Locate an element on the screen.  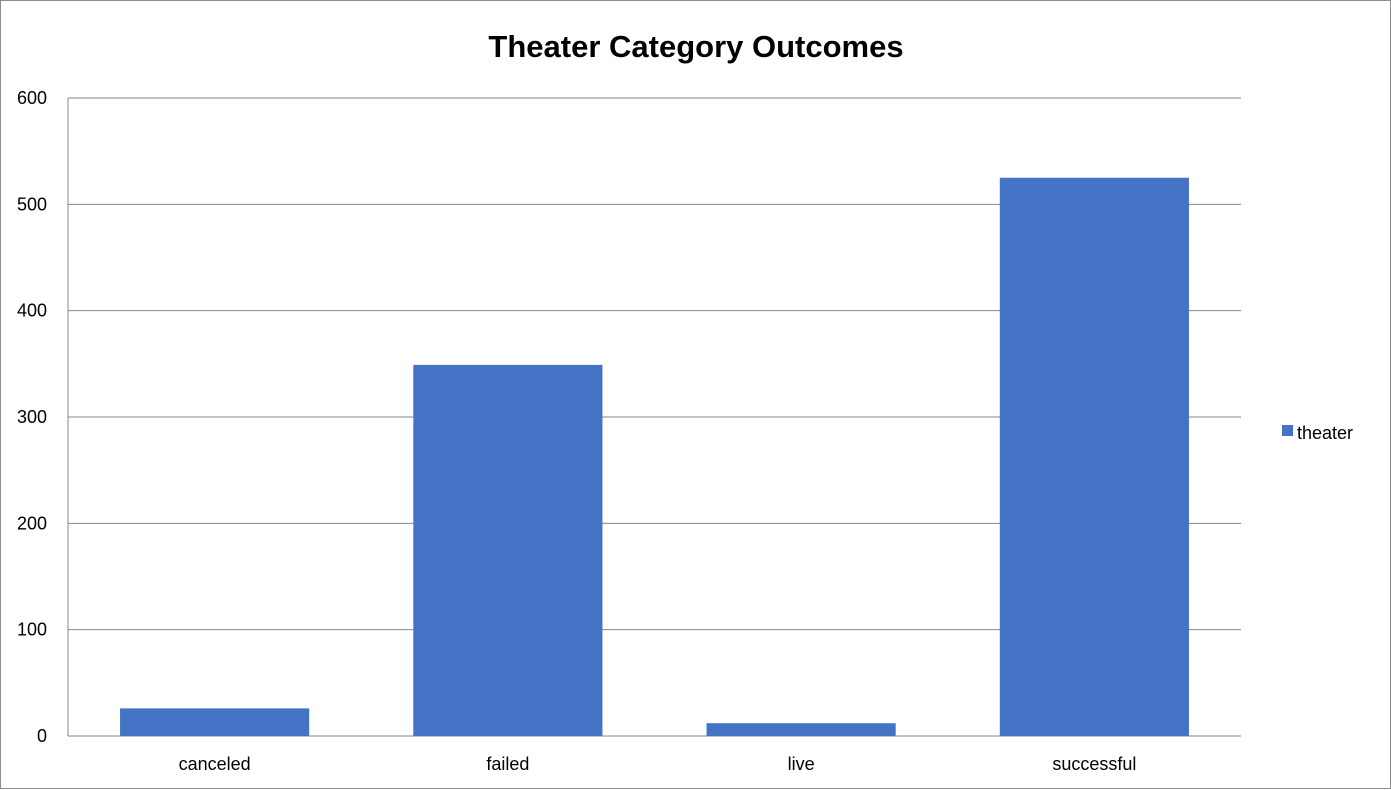
x-axis-ticks: canceled failed live successful is located at coordinates (658, 764).